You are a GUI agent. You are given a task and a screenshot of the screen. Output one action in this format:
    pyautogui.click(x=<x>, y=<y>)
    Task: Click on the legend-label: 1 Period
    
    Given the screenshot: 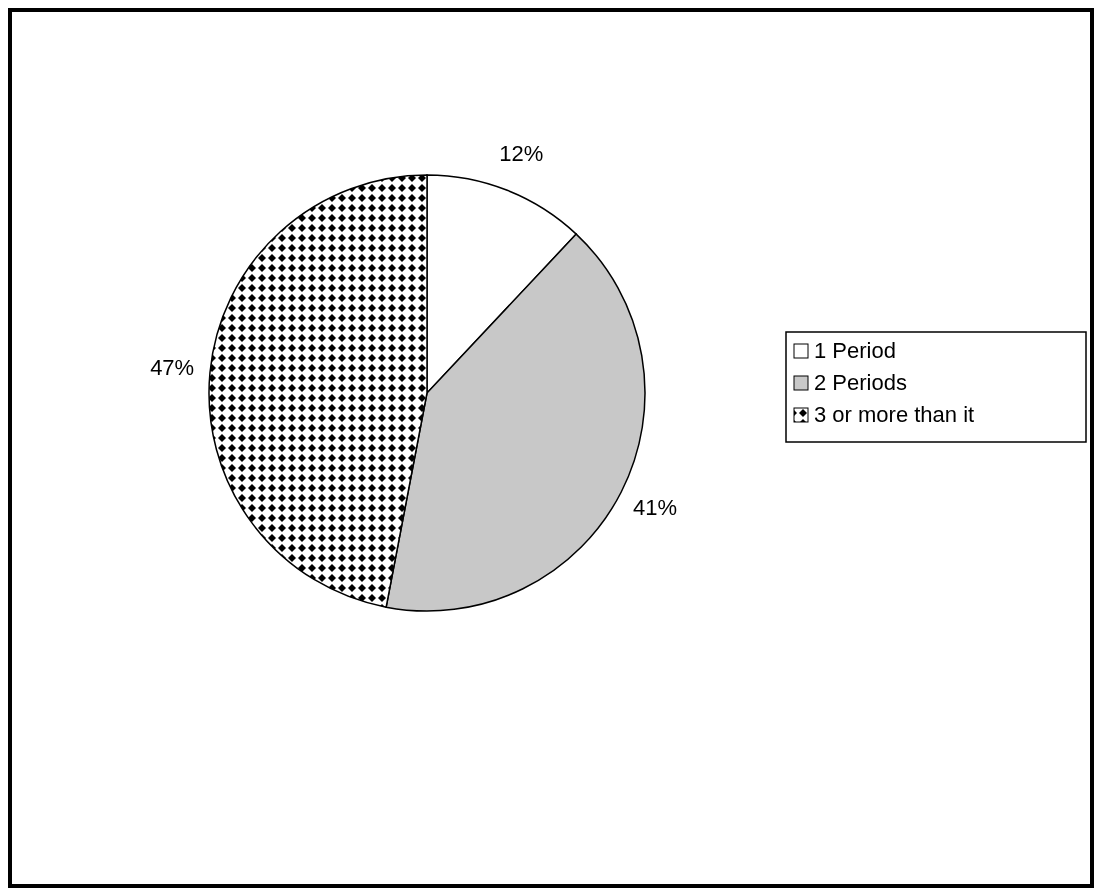 What is the action you would take?
    pyautogui.click(x=855, y=350)
    